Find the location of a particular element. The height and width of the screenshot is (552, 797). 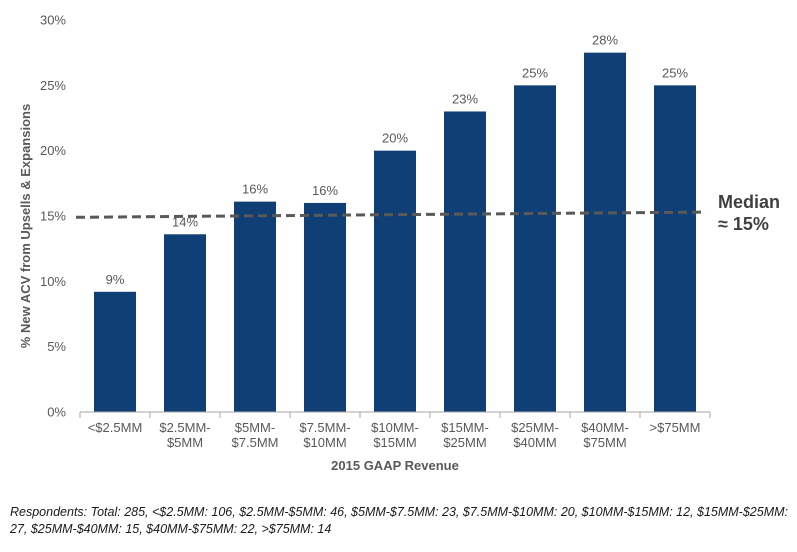

bar-data-label: 20% is located at coordinates (395, 138).